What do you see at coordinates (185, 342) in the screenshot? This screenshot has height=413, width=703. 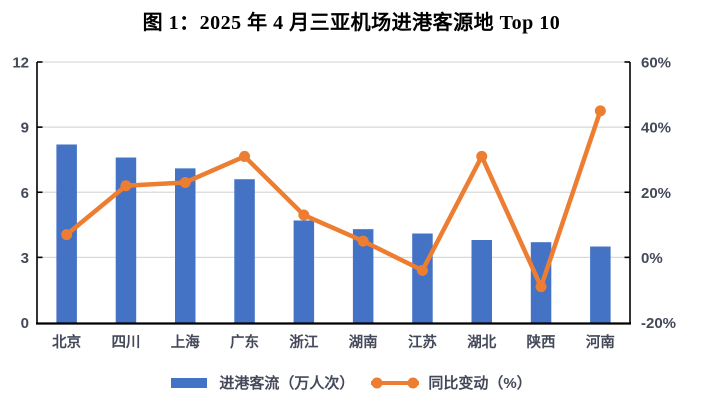 I see `category-label-2: 上海` at bounding box center [185, 342].